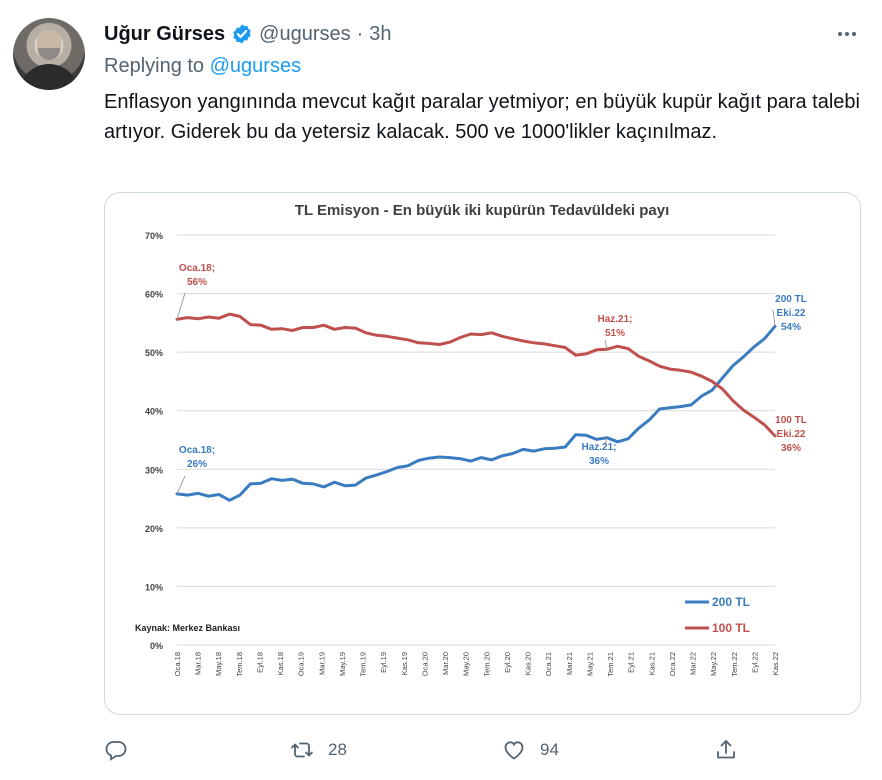 The image size is (882, 780). Describe the element at coordinates (383, 662) in the screenshot. I see `x-tick-label: Eyl.19` at that location.